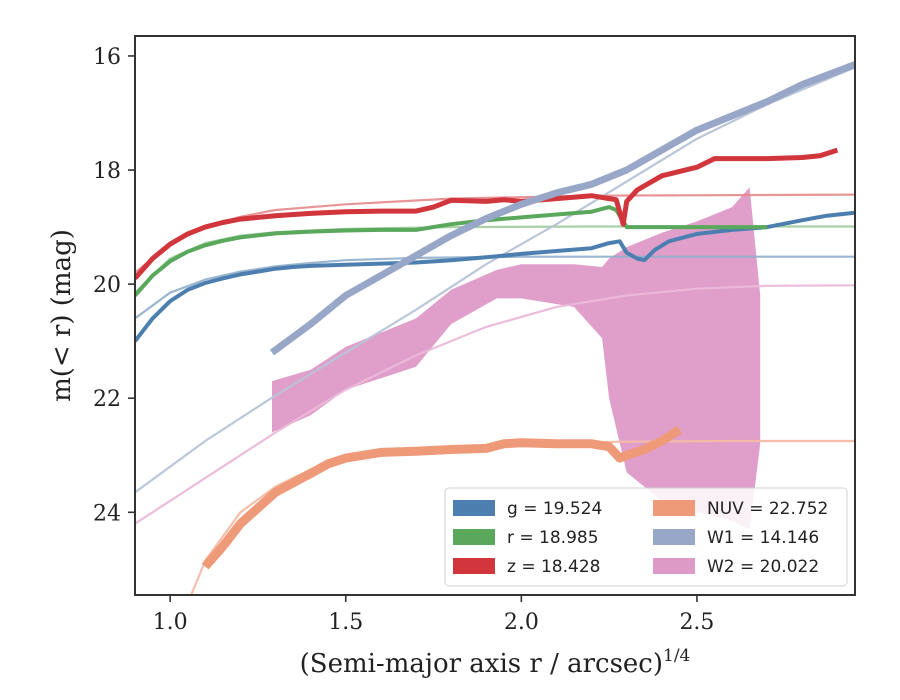 The image size is (900, 700). I want to click on x-tick-label-2: 2.0, so click(521, 622).